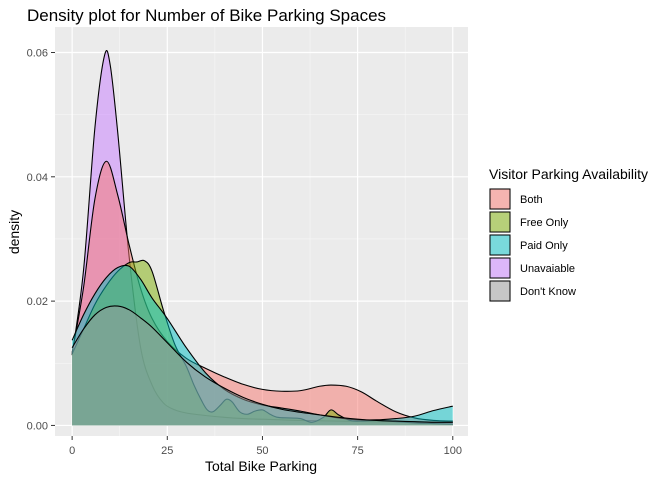 This screenshot has width=672, height=485. What do you see at coordinates (167, 451) in the screenshot?
I see `x-tick-label: 25` at bounding box center [167, 451].